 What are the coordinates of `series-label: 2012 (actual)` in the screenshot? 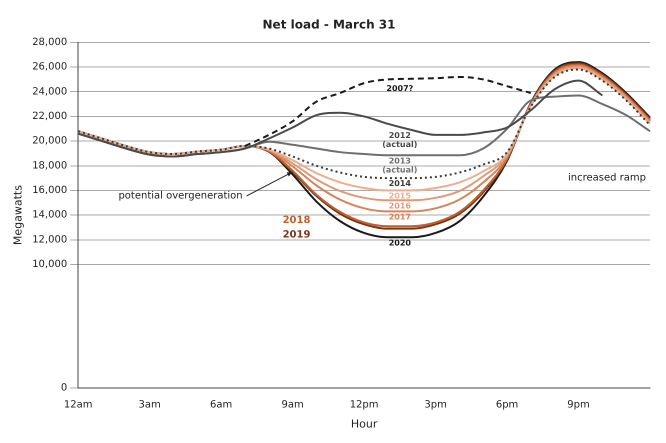 It's located at (400, 140).